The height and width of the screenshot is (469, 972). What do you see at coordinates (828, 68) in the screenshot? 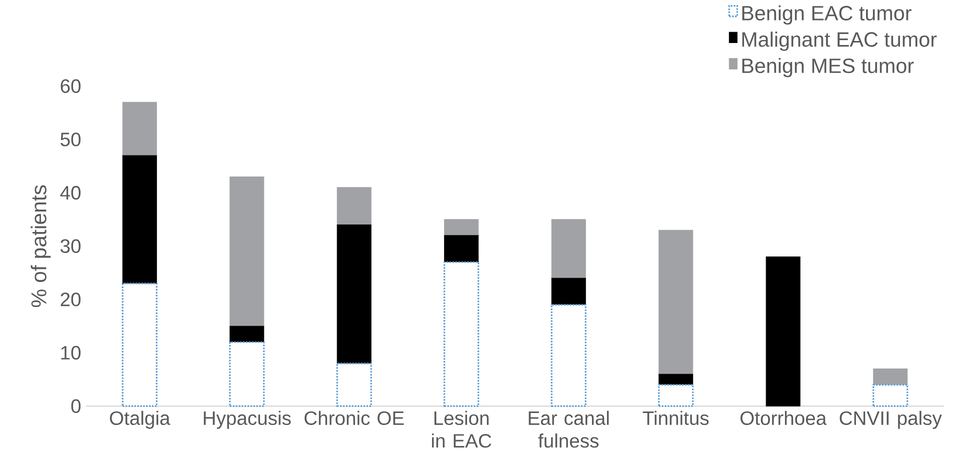
I see `legend-label: Benign MES tumor` at bounding box center [828, 68].